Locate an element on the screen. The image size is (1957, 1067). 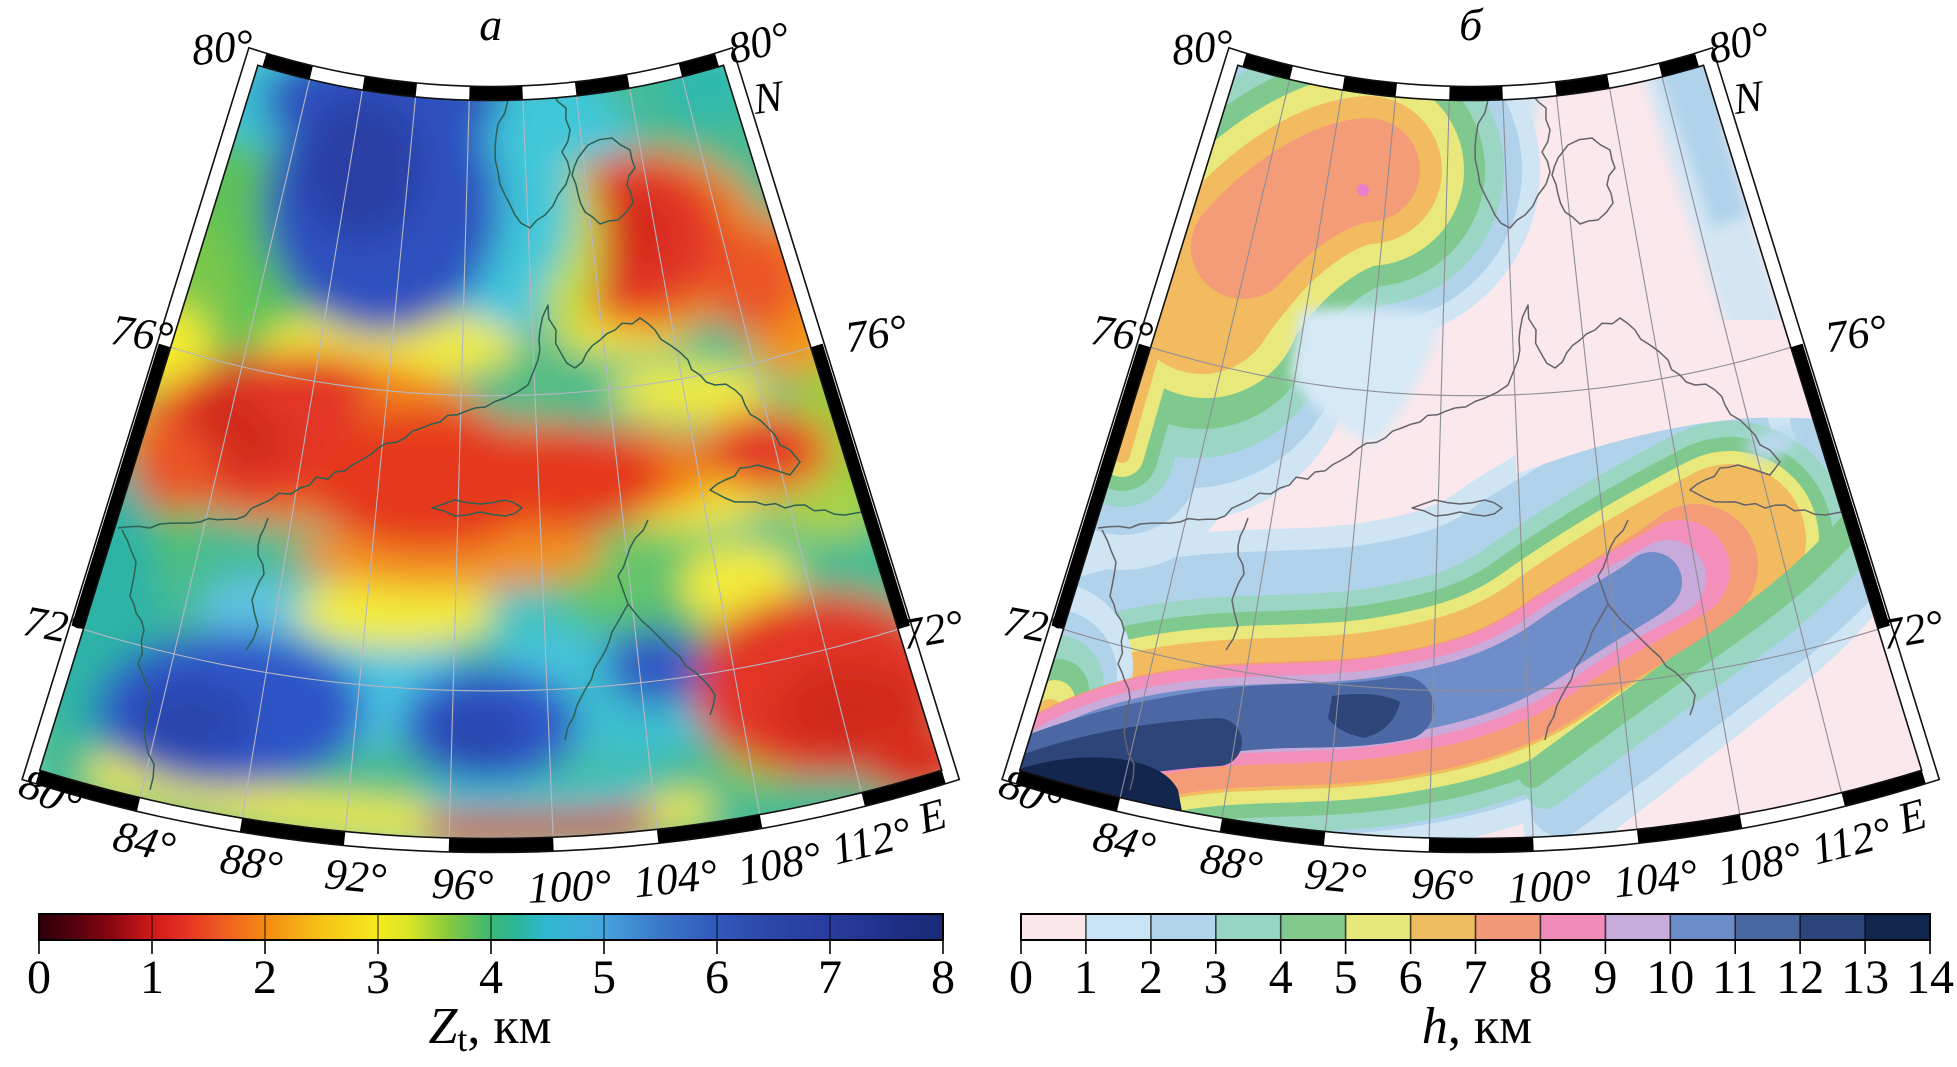
svg-text: 14 is located at coordinates (1930, 977).